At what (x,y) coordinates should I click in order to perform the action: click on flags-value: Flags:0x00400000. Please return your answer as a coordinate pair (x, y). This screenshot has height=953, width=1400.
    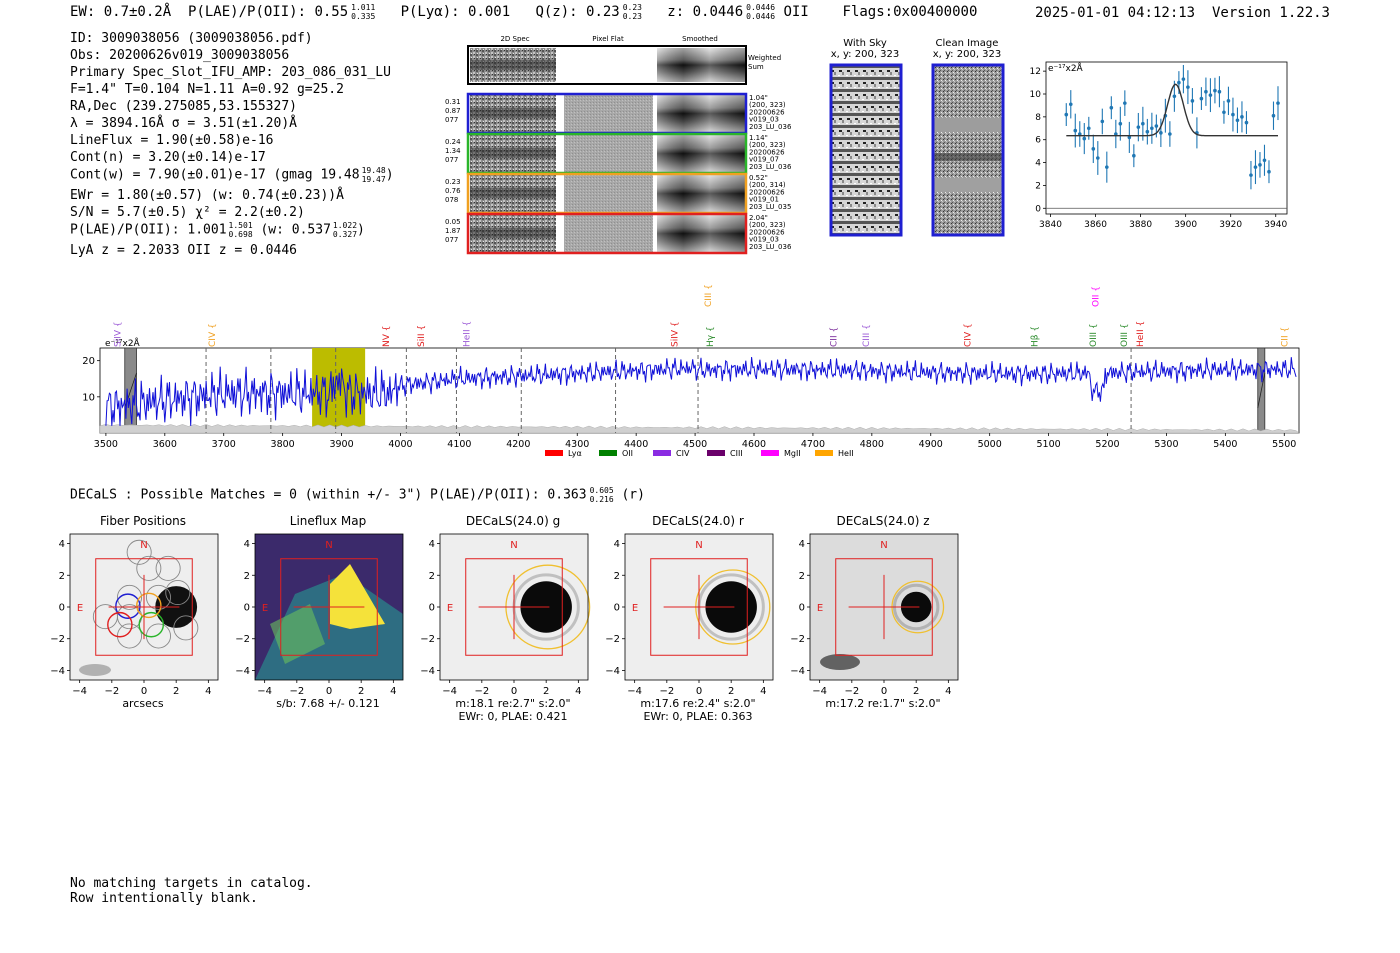
    Looking at the image, I should click on (910, 12).